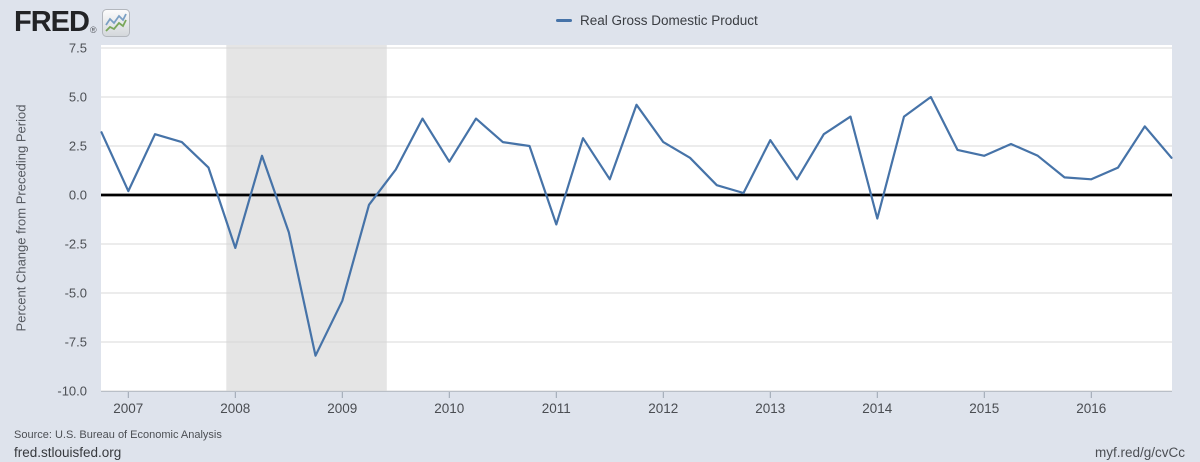  I want to click on y-tick-label: -5.0, so click(76, 293).